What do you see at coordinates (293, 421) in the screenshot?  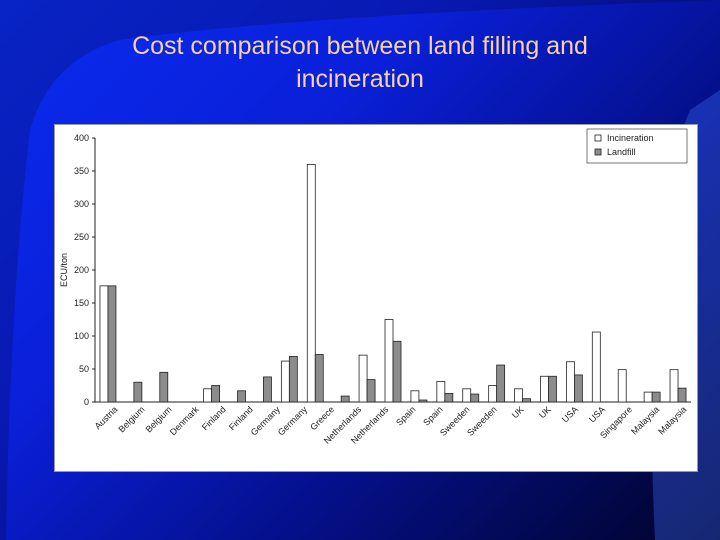 I see `x-tick-label: Germany` at bounding box center [293, 421].